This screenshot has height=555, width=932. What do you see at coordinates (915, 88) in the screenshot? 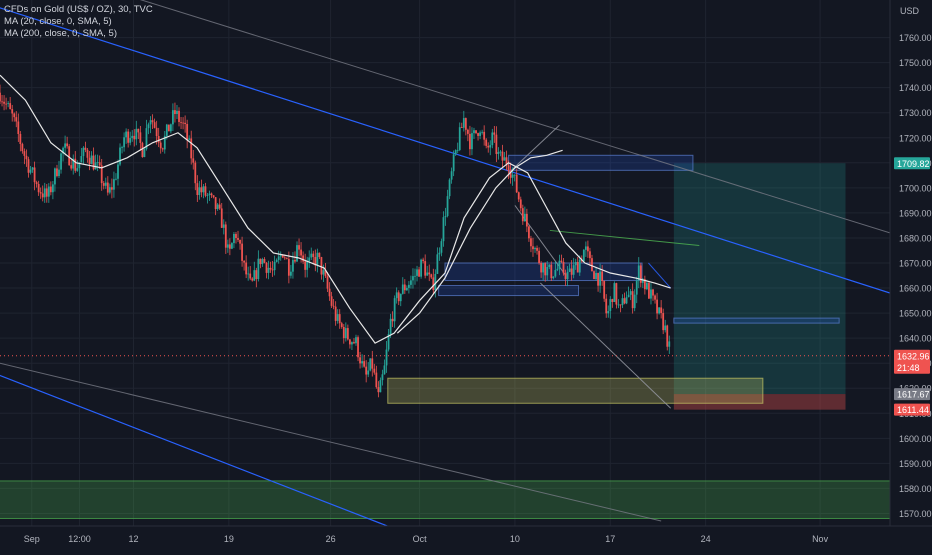
I see `price-tick-label: 1740.00` at bounding box center [915, 88].